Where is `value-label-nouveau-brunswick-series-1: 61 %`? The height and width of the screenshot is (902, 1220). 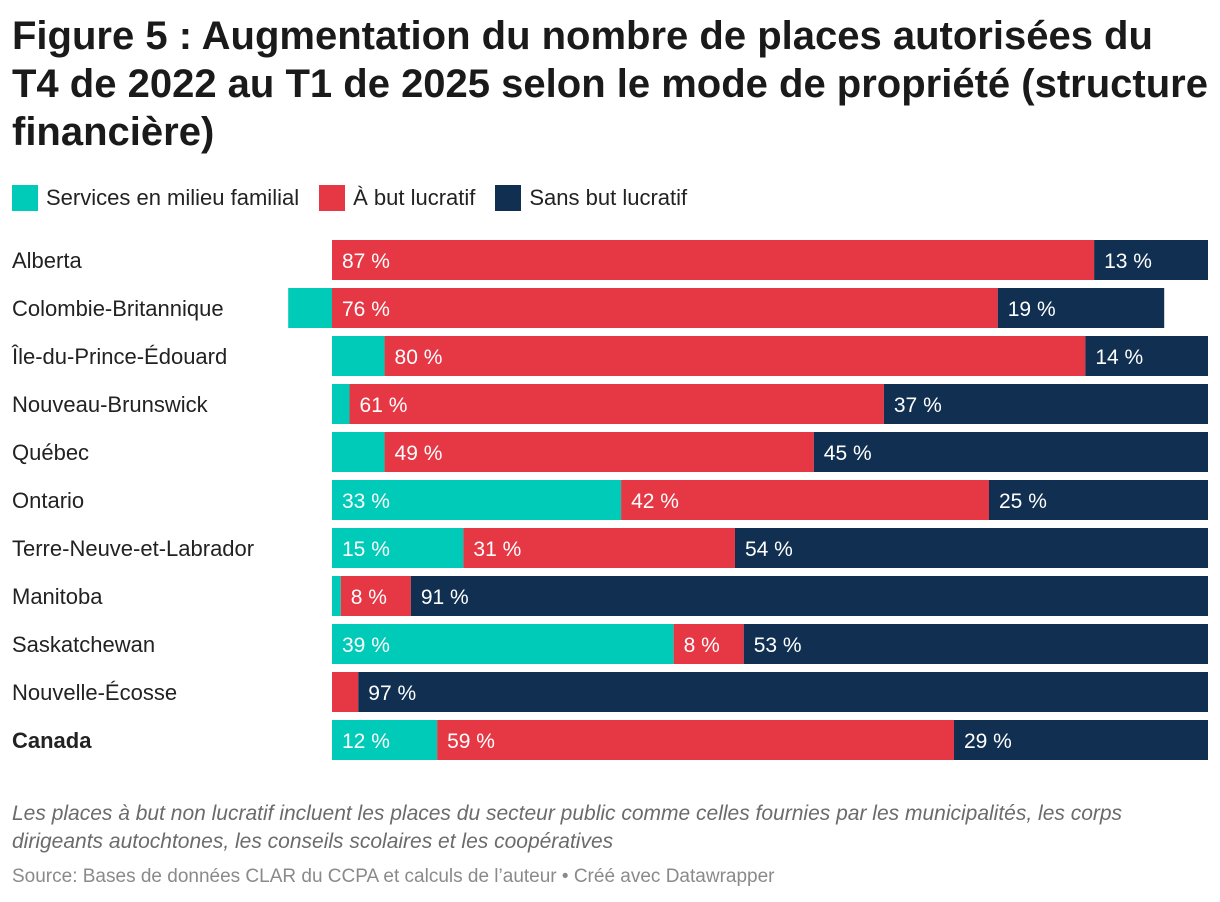
value-label-nouveau-brunswick-series-1: 61 % is located at coordinates (384, 405).